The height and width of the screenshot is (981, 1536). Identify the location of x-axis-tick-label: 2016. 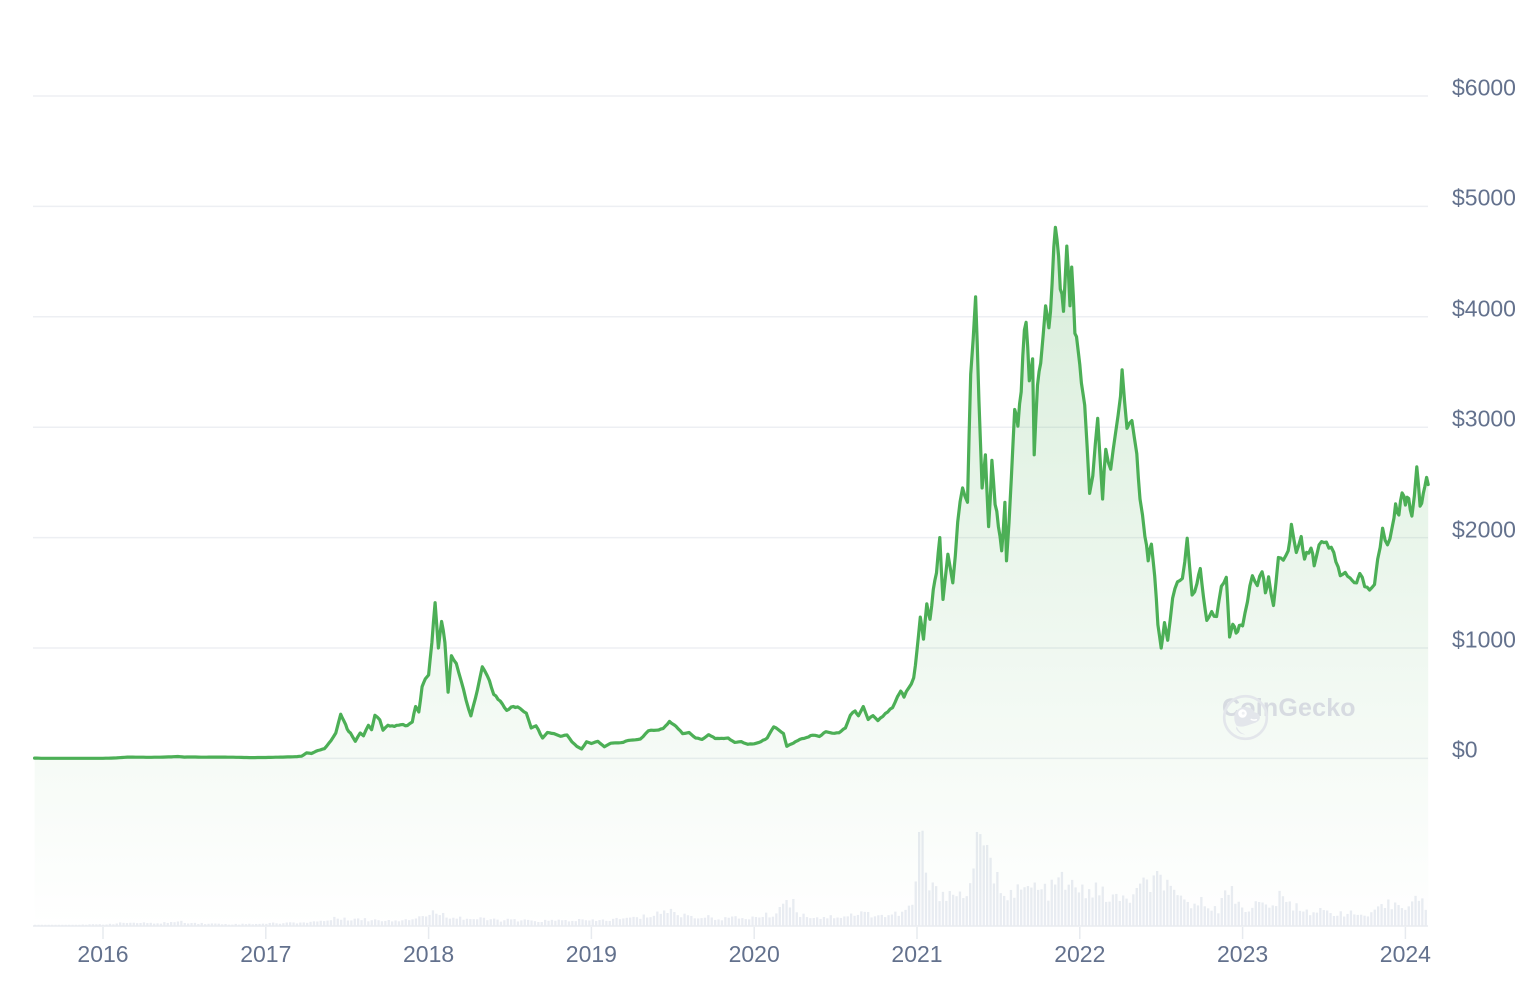
(103, 954).